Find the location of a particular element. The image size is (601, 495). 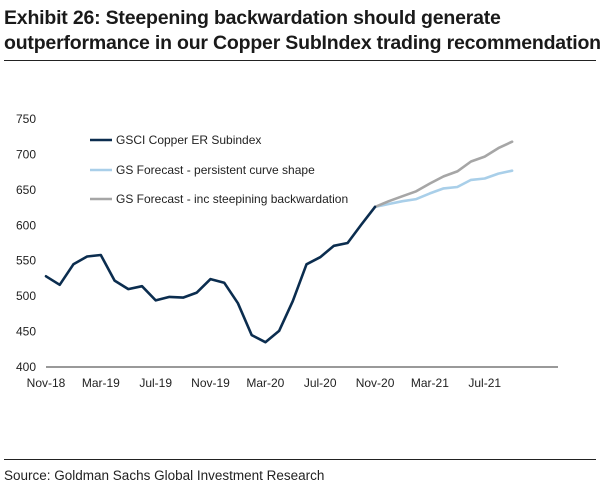

y-tick-label: 600 is located at coordinates (26, 225).